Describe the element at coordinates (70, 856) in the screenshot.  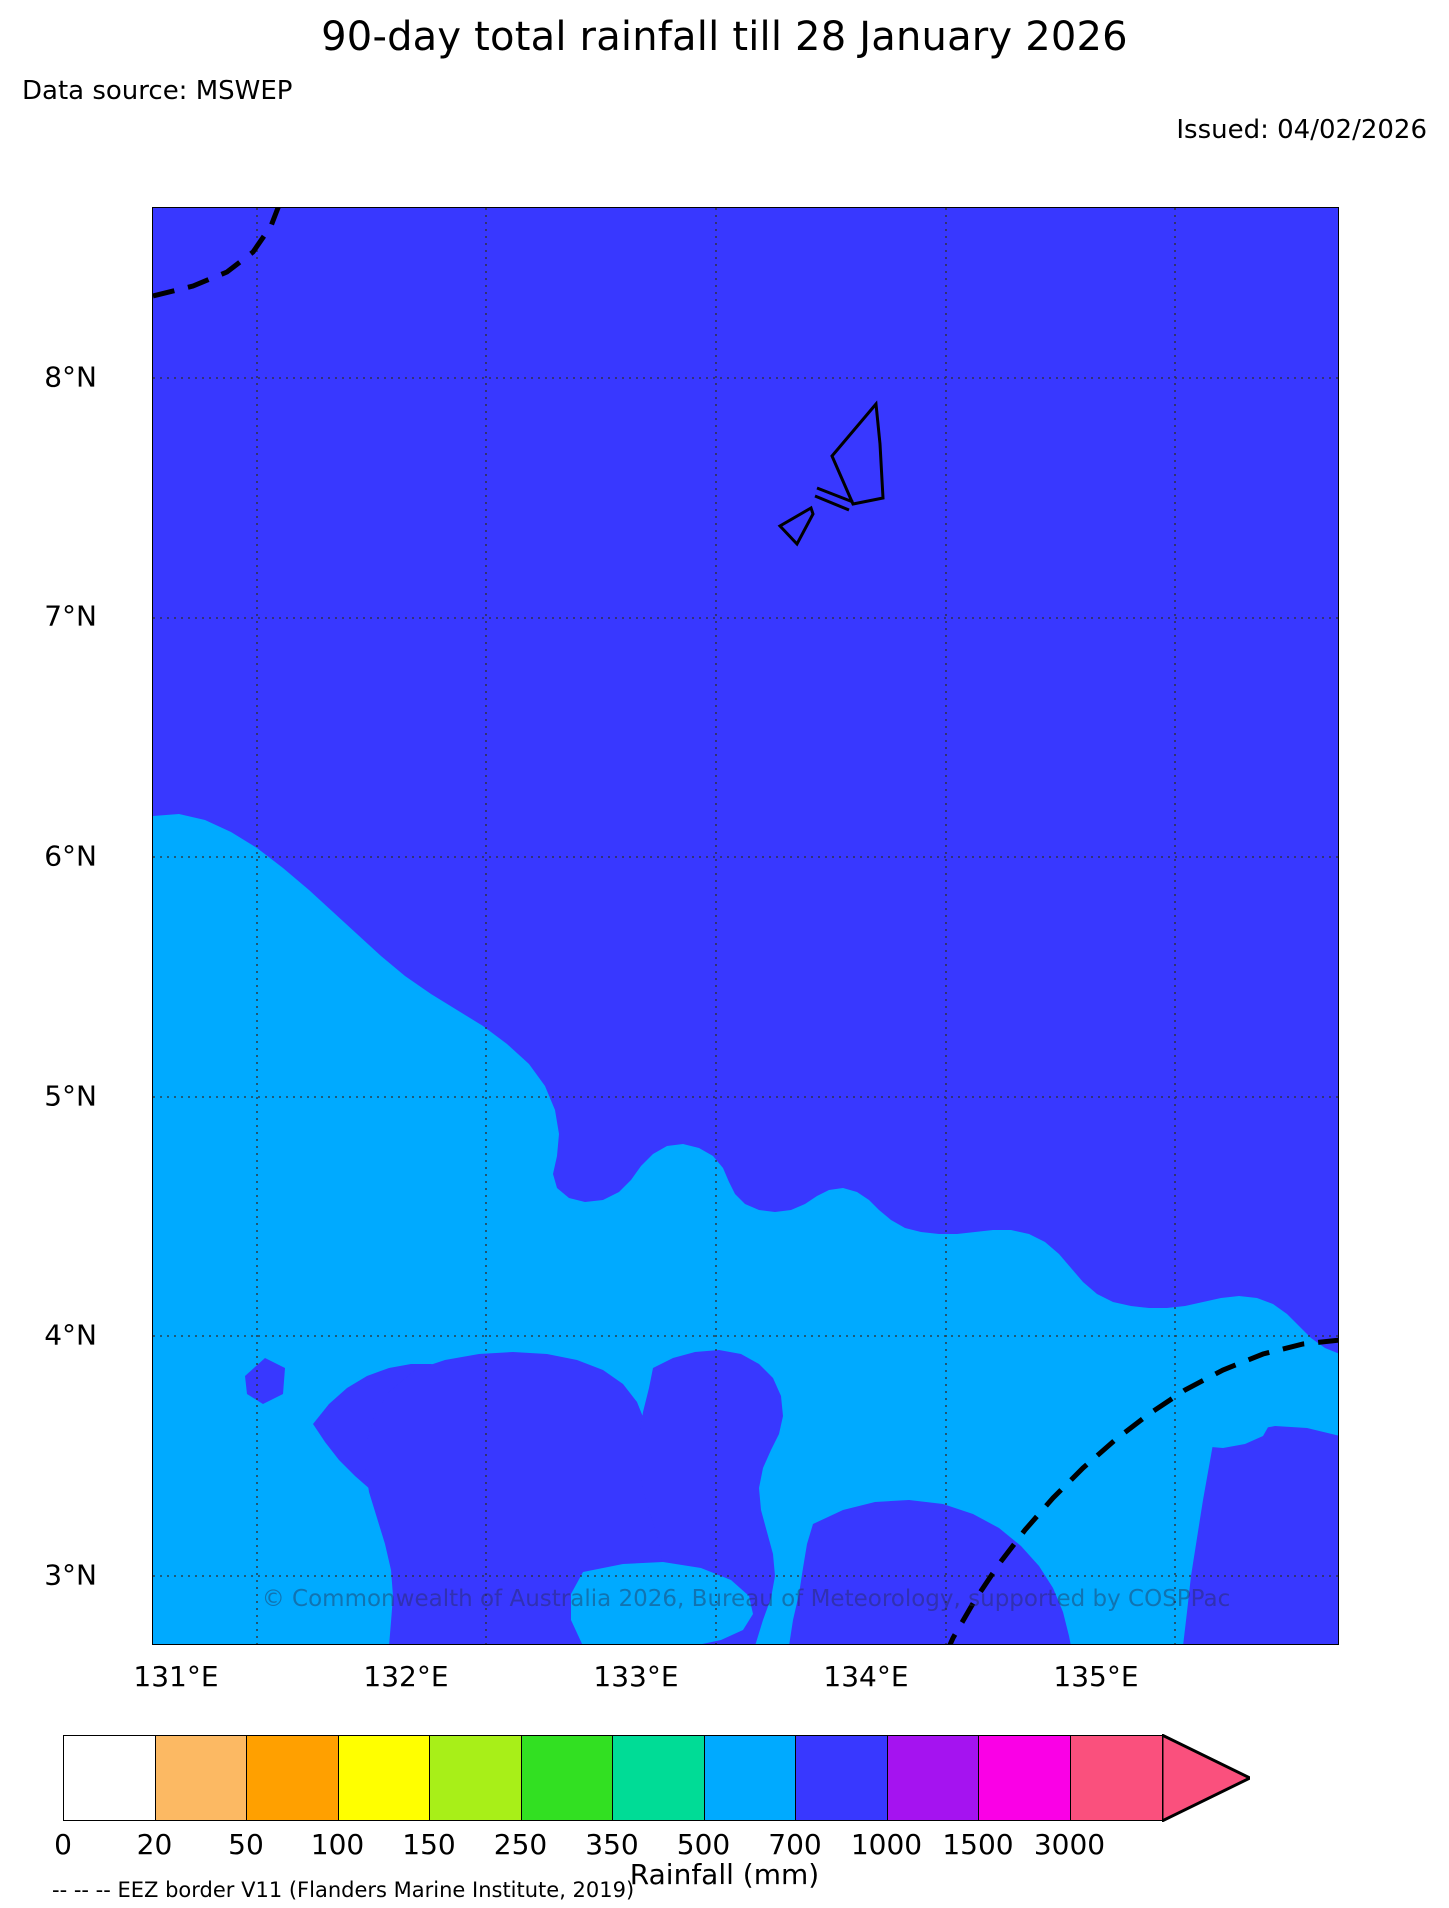
I see `y-tick-6n: 6°N` at that location.